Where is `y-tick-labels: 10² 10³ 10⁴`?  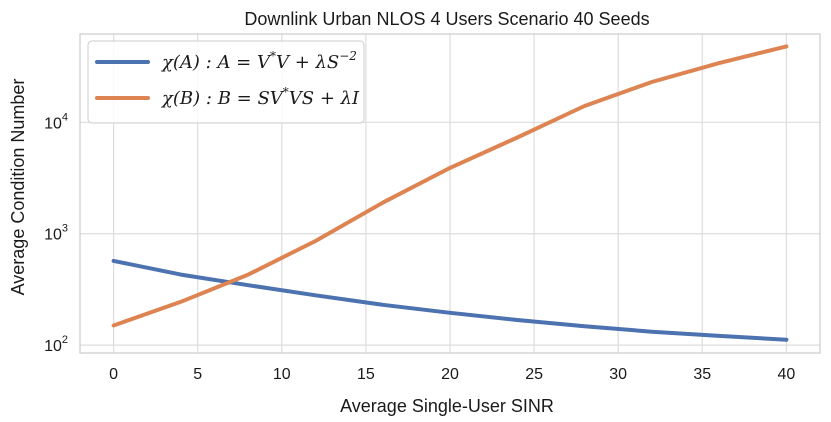 y-tick-labels: 10² 10³ 10⁴ is located at coordinates (56, 233).